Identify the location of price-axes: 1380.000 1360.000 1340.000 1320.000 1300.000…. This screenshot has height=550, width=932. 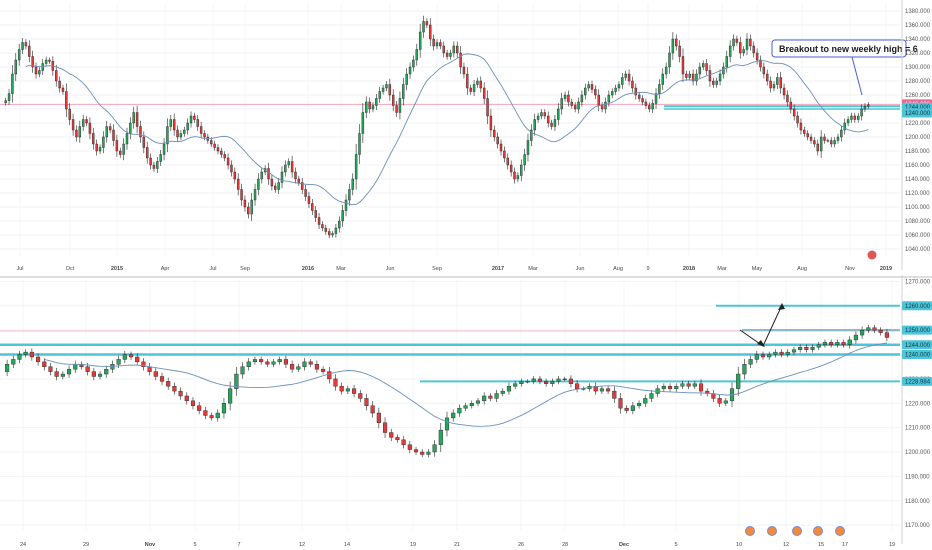
(916, 272).